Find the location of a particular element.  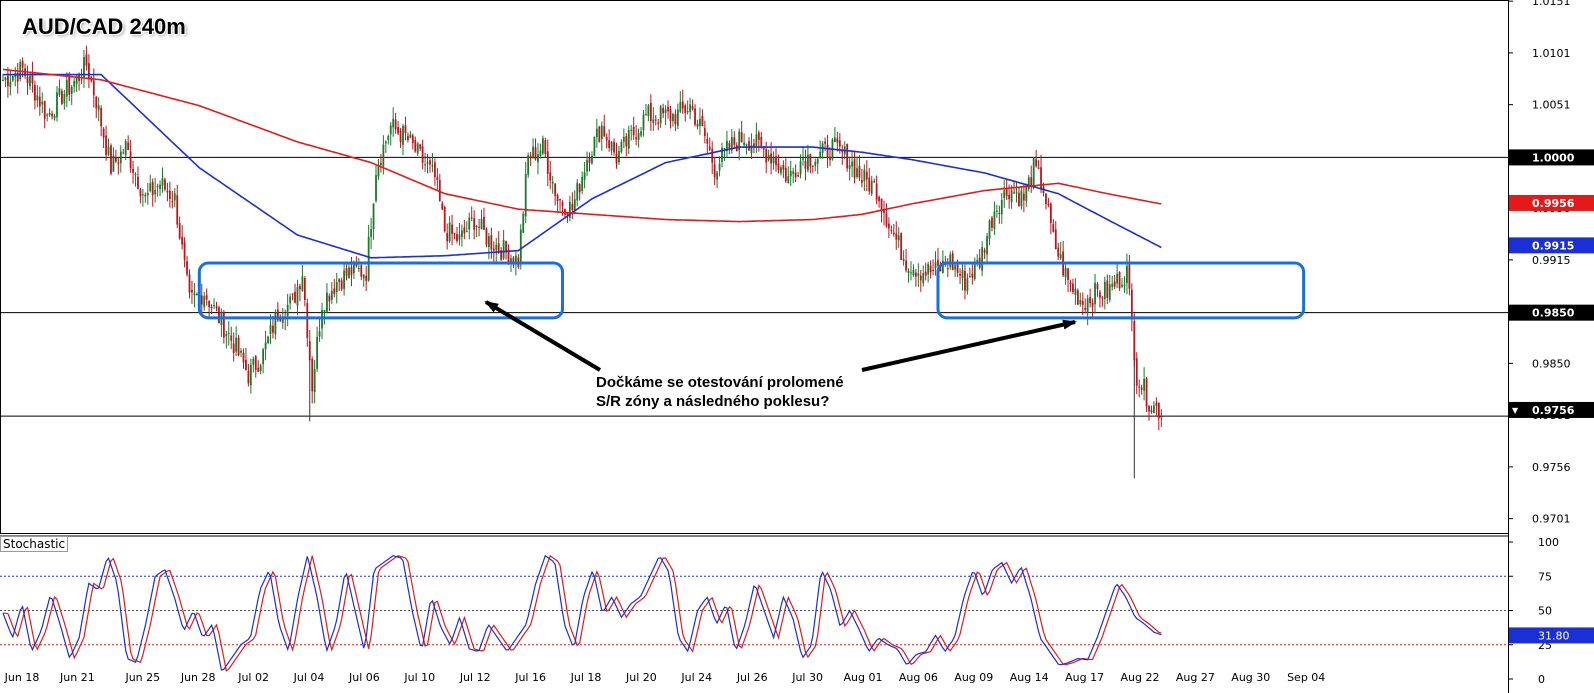

stoch-tick-label: 50 is located at coordinates (1545, 611).